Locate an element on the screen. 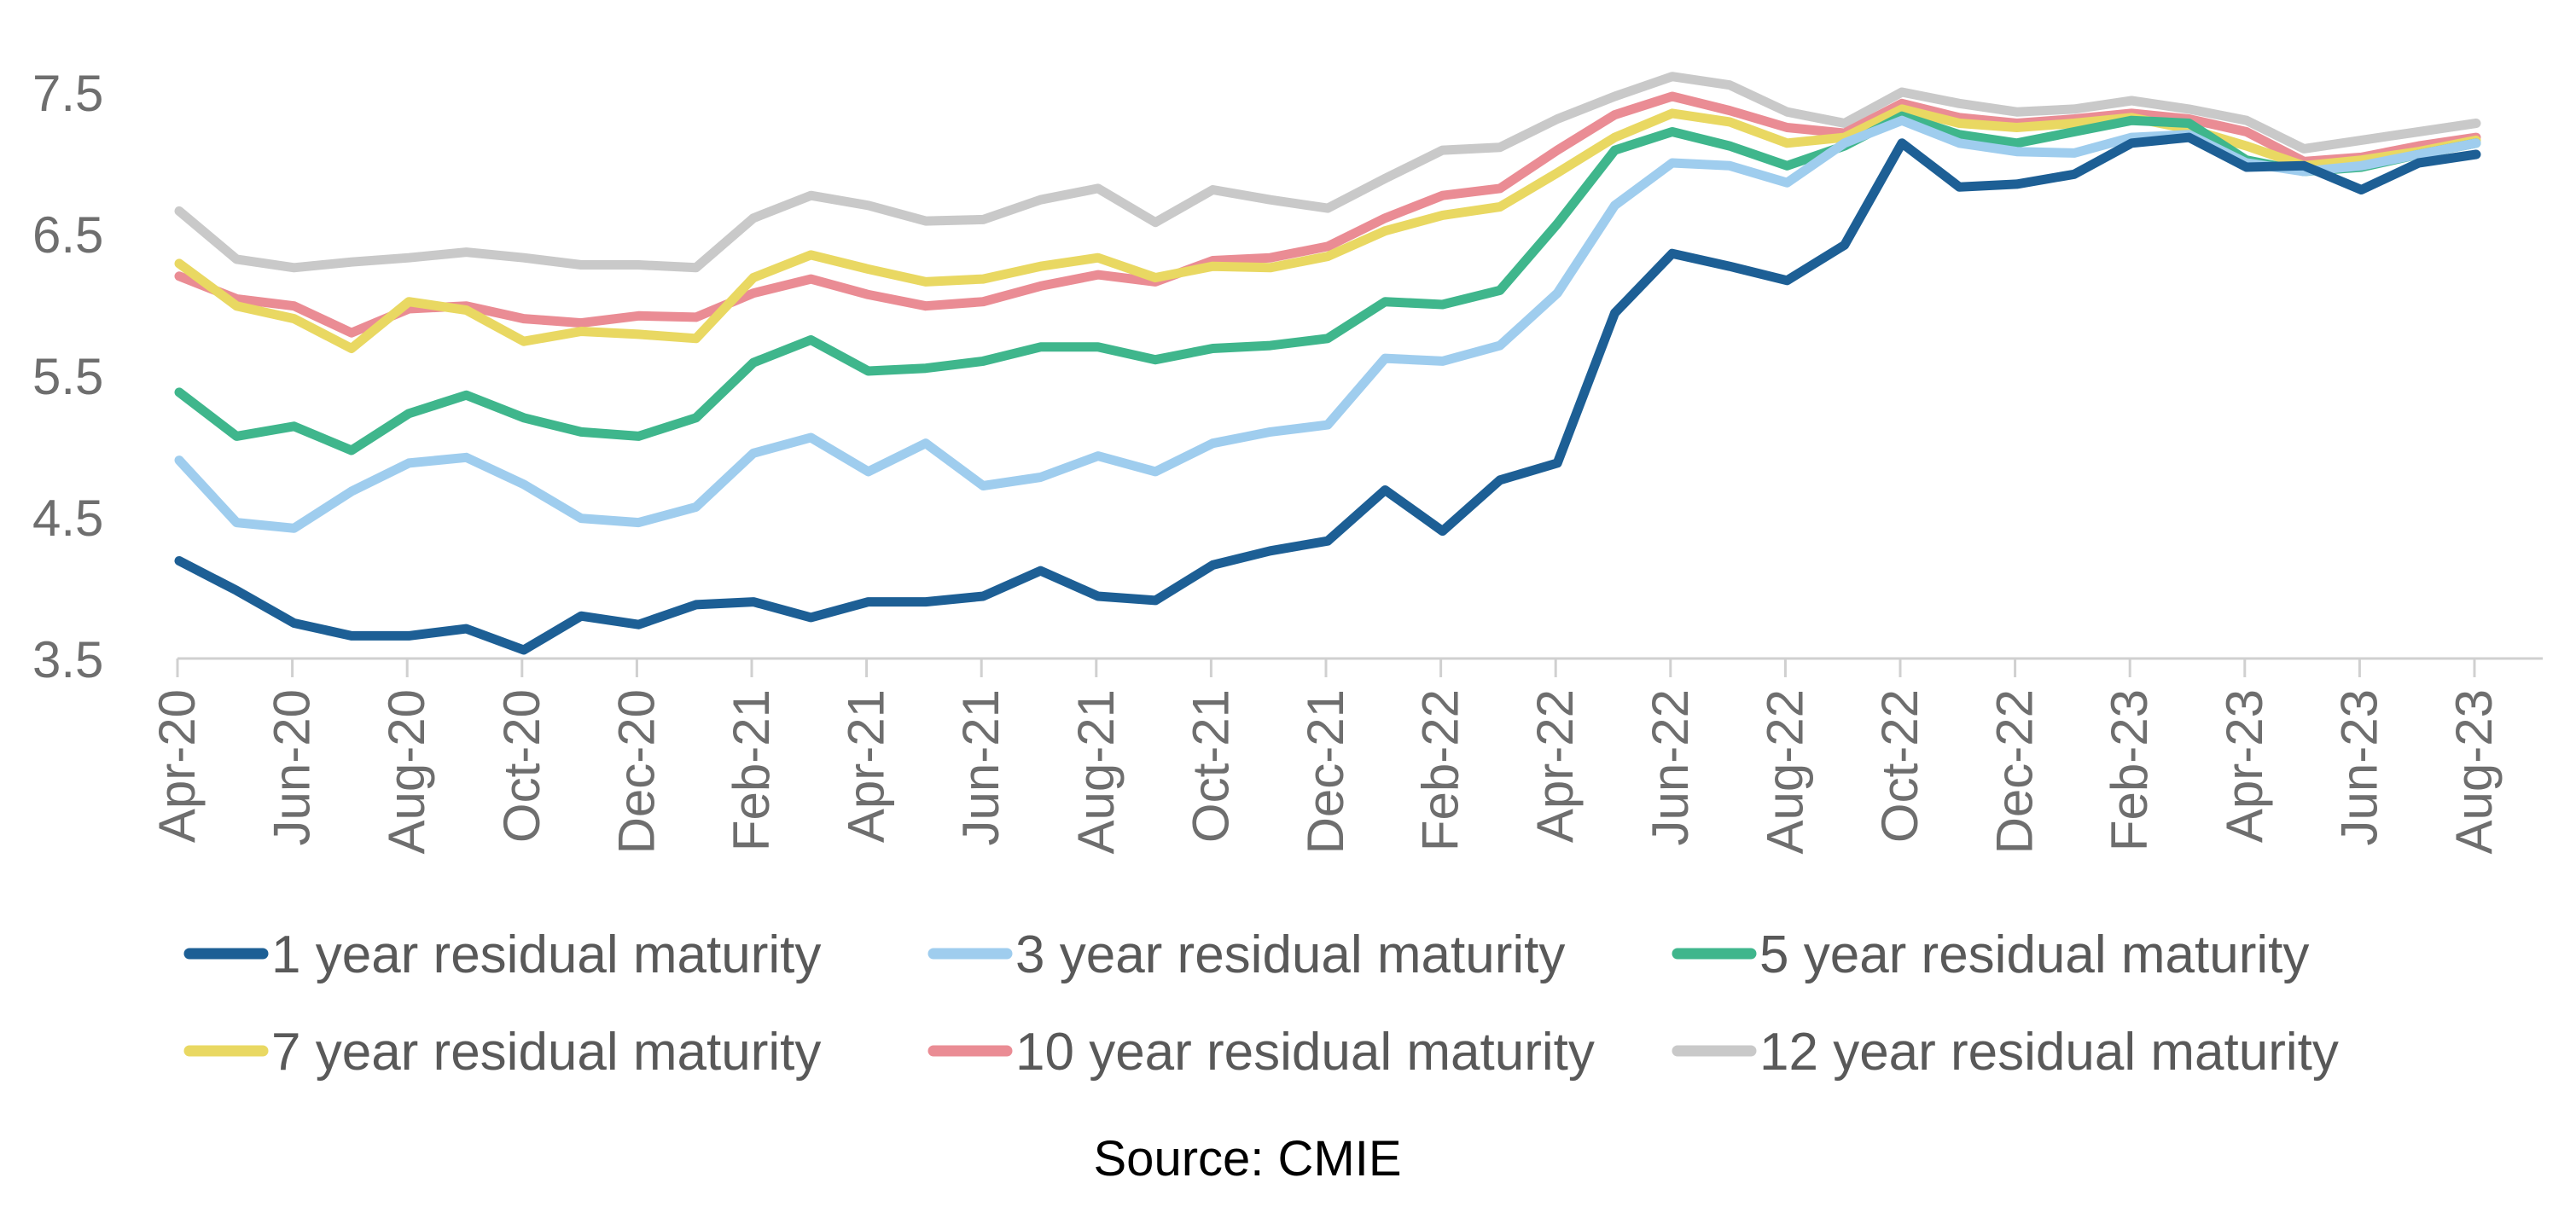 This screenshot has width=2576, height=1230. x-tick-label: Feb-21 is located at coordinates (751, 770).